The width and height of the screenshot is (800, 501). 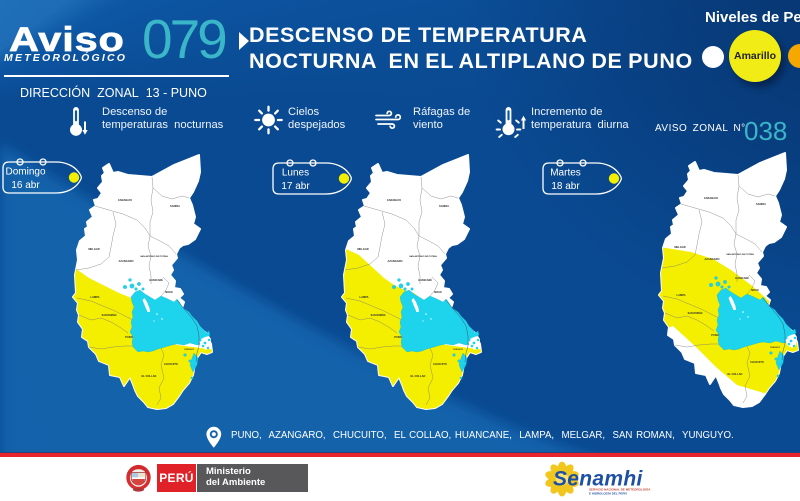 I want to click on svg-text: Lunes, so click(x=295, y=173).